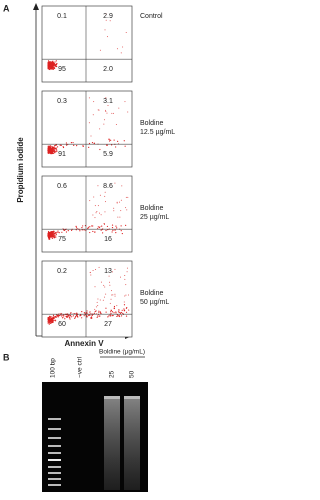  Describe the element at coordinates (154, 302) in the screenshot. I see `condition-label: 50 µg/mL` at that location.